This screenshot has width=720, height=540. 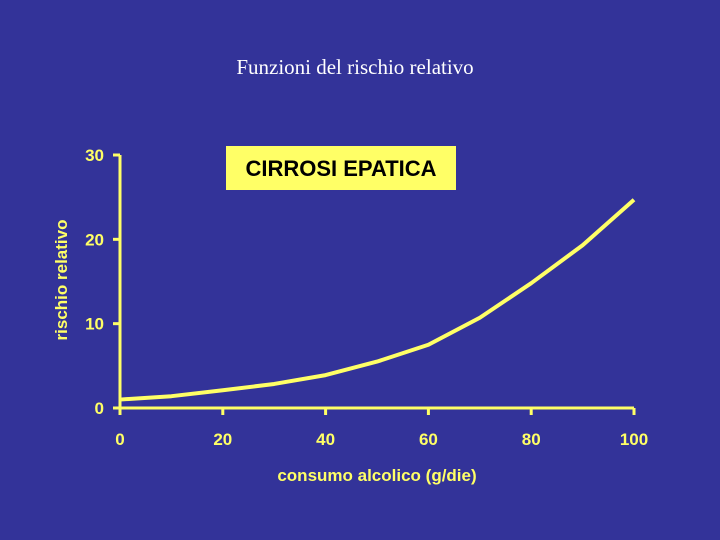 I want to click on y-tick-label: 30, so click(x=94, y=155).